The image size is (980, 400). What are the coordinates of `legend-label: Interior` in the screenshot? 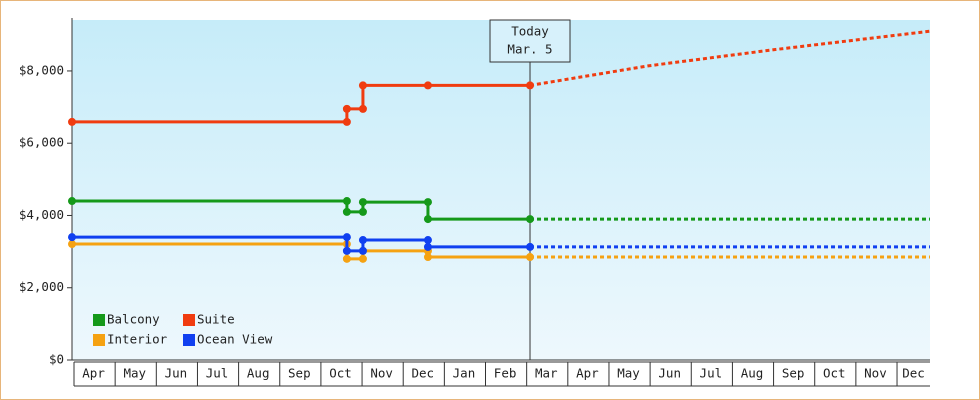 It's located at (137, 339).